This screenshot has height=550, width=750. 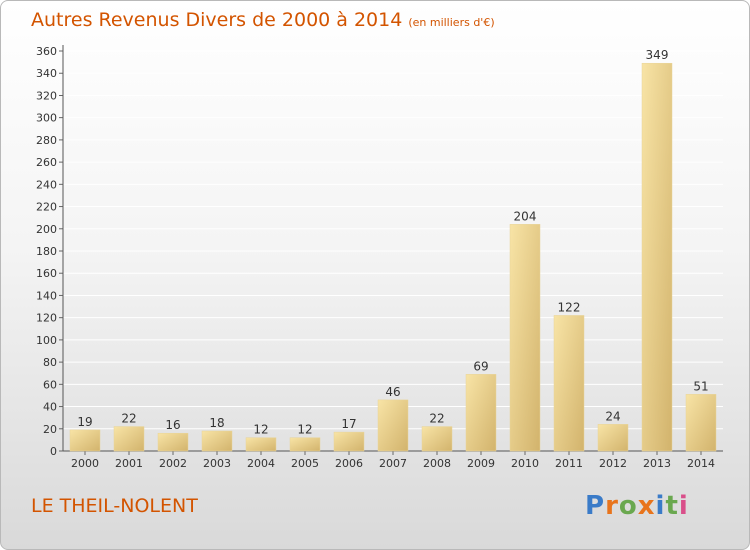 I want to click on x-tick-label: 2003, so click(x=217, y=463).